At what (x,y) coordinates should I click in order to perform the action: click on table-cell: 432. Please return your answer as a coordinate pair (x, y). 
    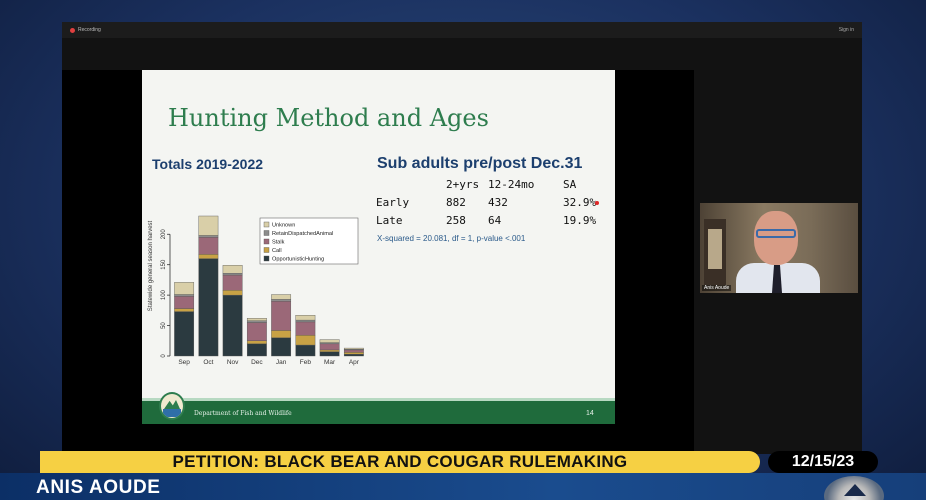
    Looking at the image, I should click on (498, 202).